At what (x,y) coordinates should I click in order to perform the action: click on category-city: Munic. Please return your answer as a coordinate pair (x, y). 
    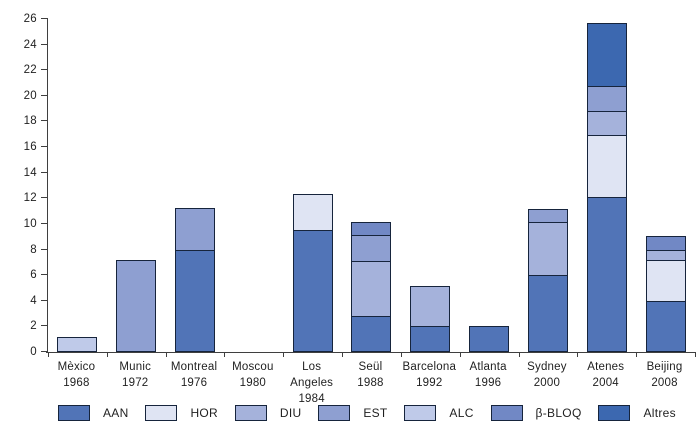
    Looking at the image, I should click on (135, 367).